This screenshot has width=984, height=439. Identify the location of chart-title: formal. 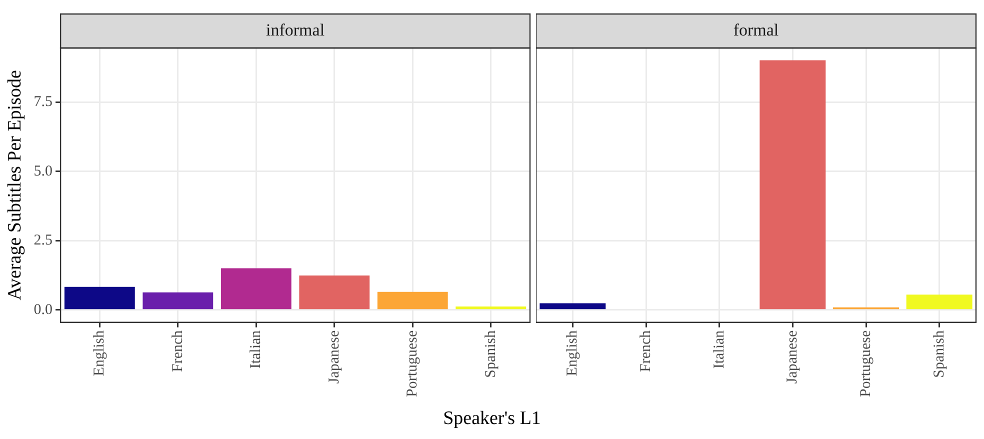
(756, 30).